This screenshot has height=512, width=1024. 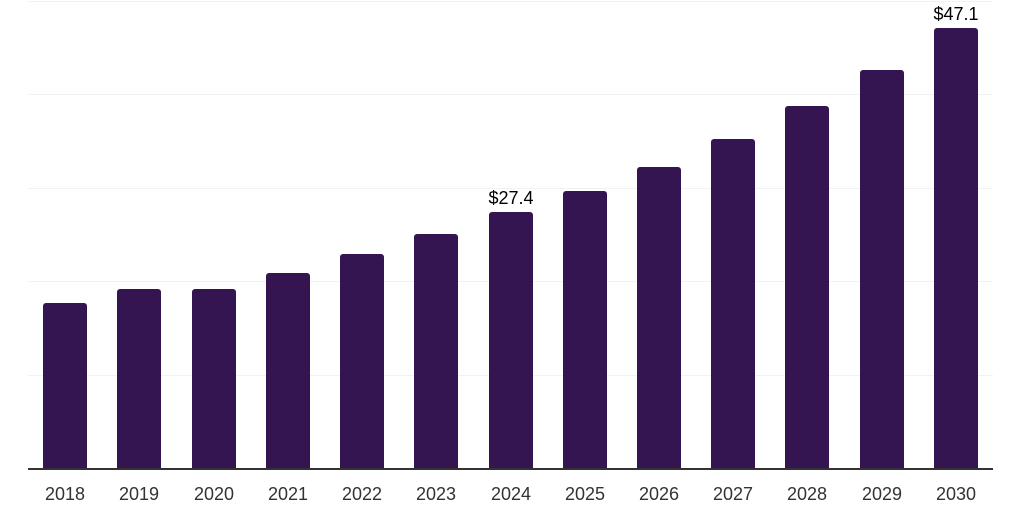 I want to click on x-tick-label-2022: 2022, so click(x=362, y=494).